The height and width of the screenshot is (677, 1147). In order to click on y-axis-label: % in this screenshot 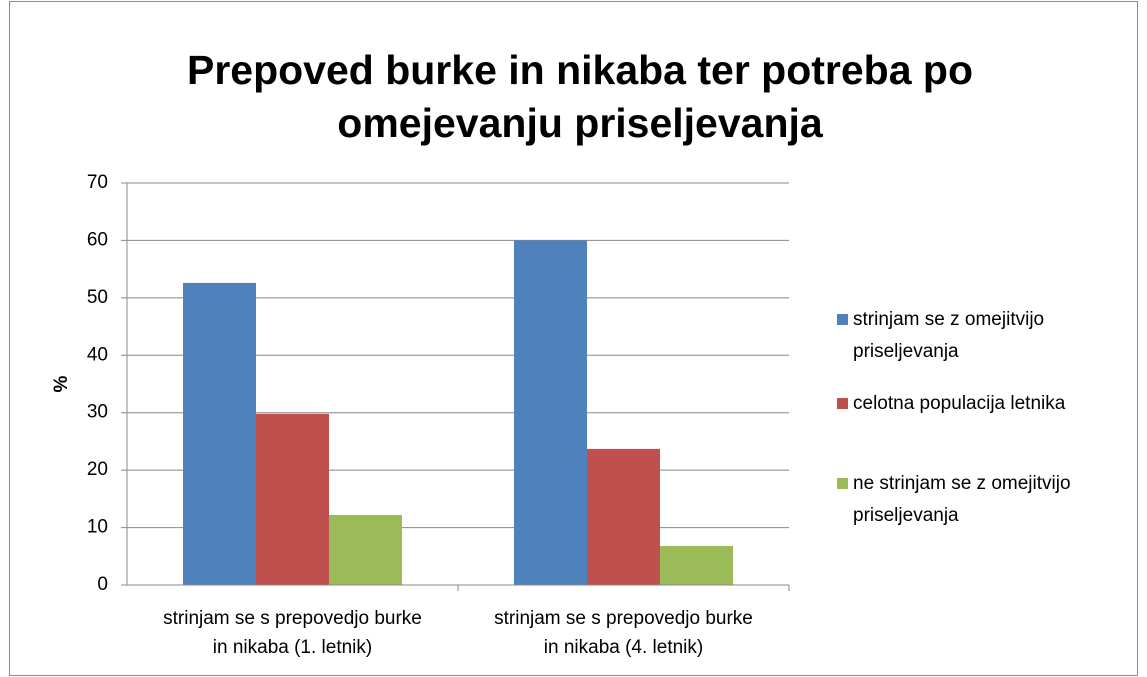, I will do `click(61, 383)`.